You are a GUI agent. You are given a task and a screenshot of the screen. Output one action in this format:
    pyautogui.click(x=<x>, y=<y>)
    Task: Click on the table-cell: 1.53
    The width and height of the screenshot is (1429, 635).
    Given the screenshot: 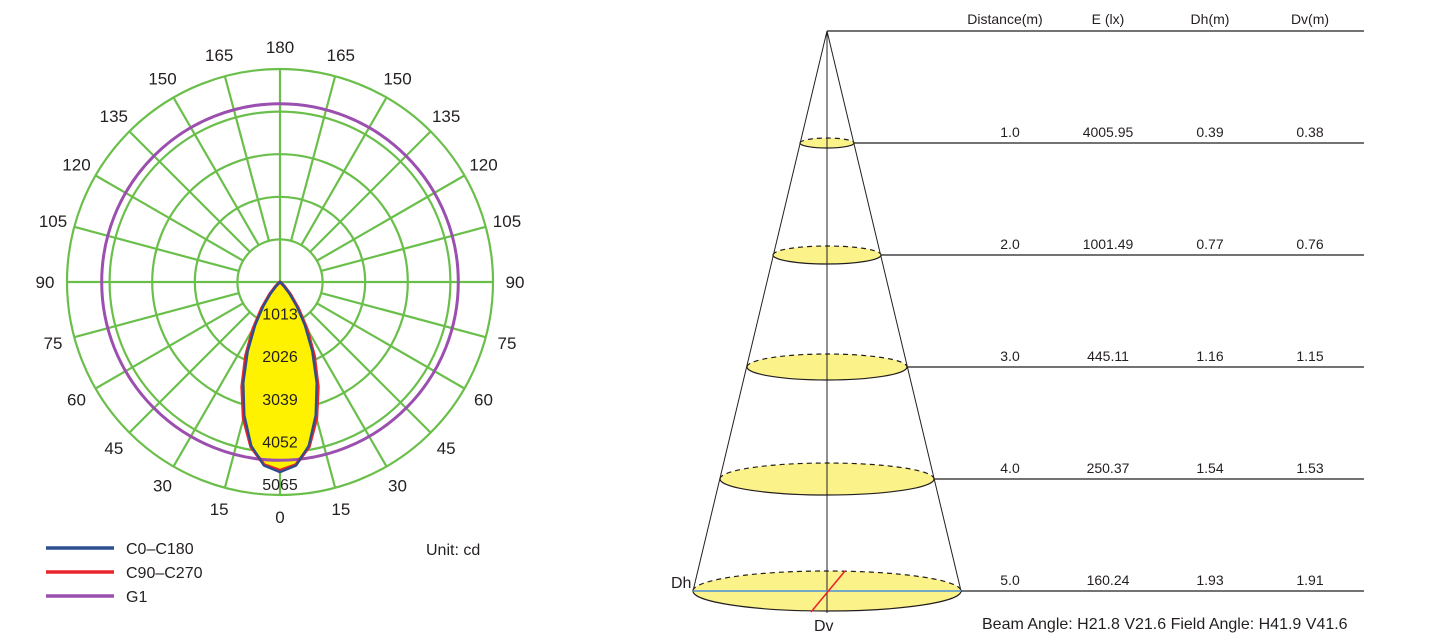 What is the action you would take?
    pyautogui.click(x=1309, y=468)
    